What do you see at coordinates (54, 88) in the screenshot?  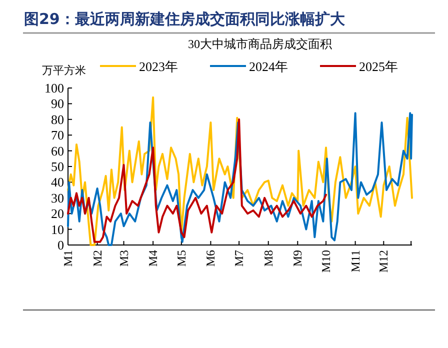 I see `y-tick-label: 100` at bounding box center [54, 88].